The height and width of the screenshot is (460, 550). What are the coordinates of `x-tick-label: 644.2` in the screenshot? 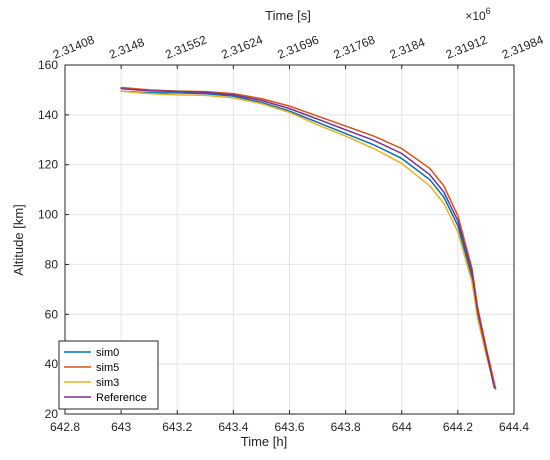 It's located at (458, 427).